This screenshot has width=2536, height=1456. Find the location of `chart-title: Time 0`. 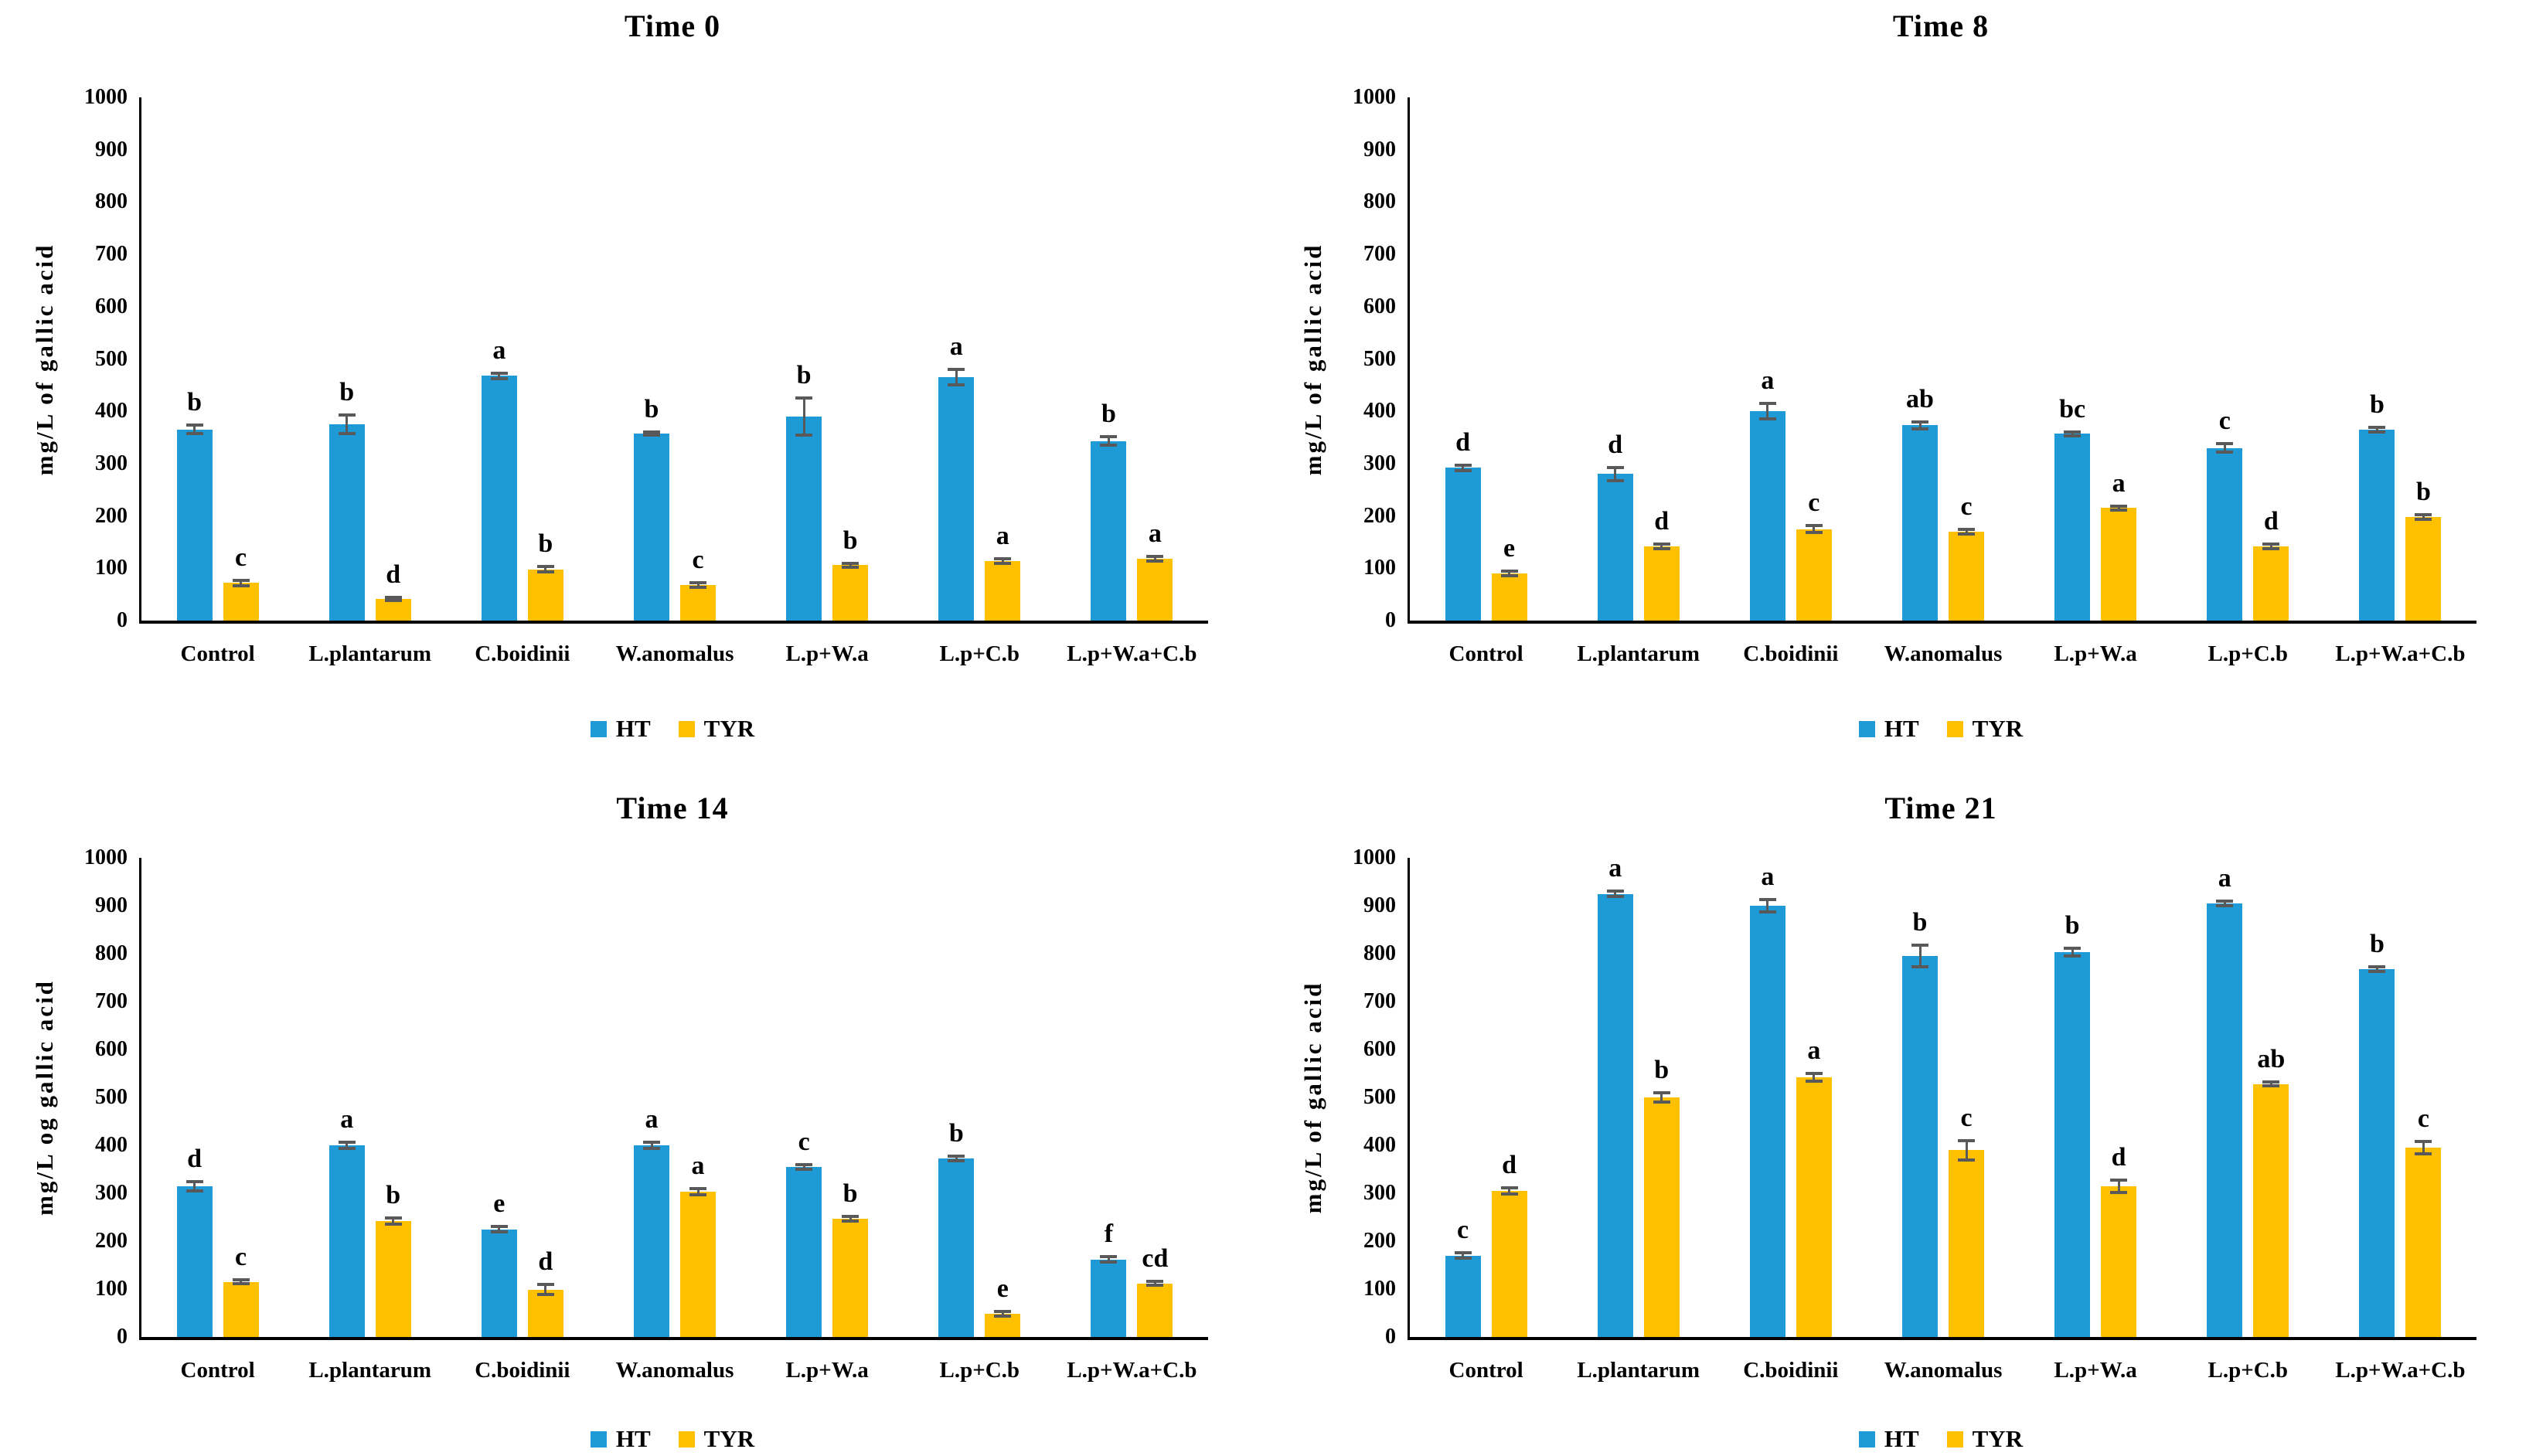

chart-title: Time 0 is located at coordinates (672, 26).